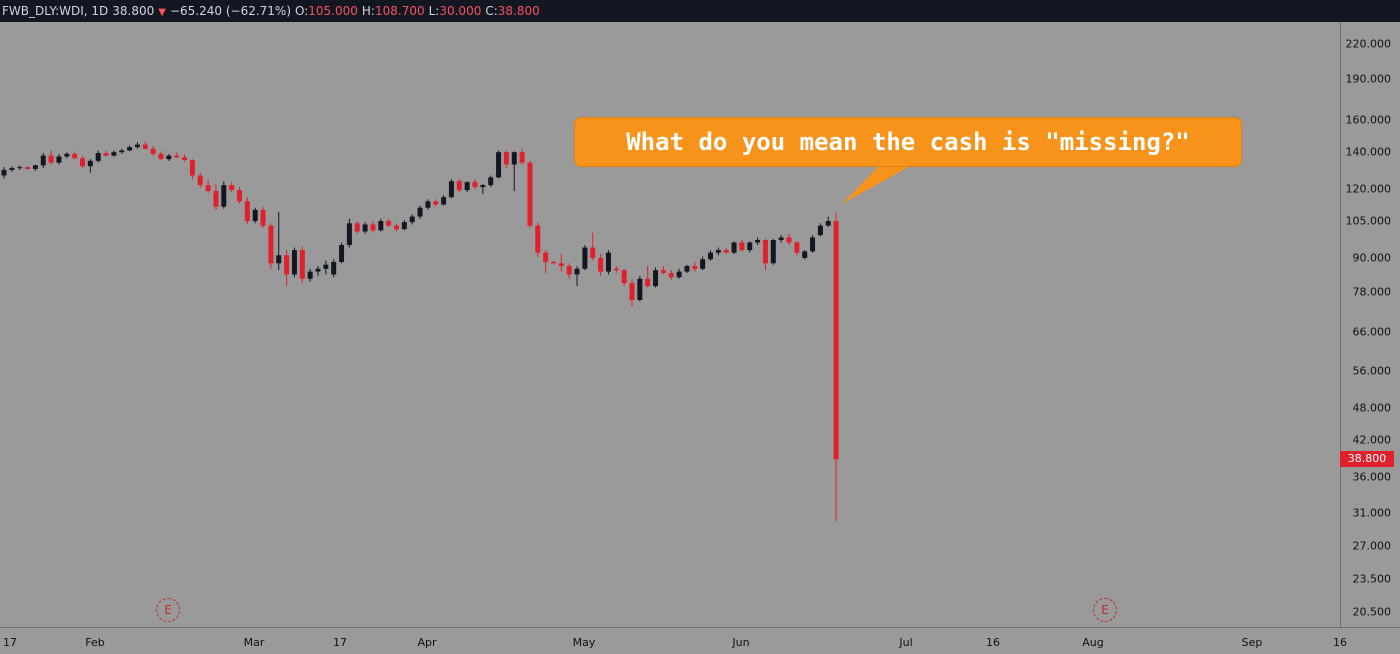 This screenshot has width=1400, height=654. I want to click on x-tick-label: Feb, so click(95, 642).